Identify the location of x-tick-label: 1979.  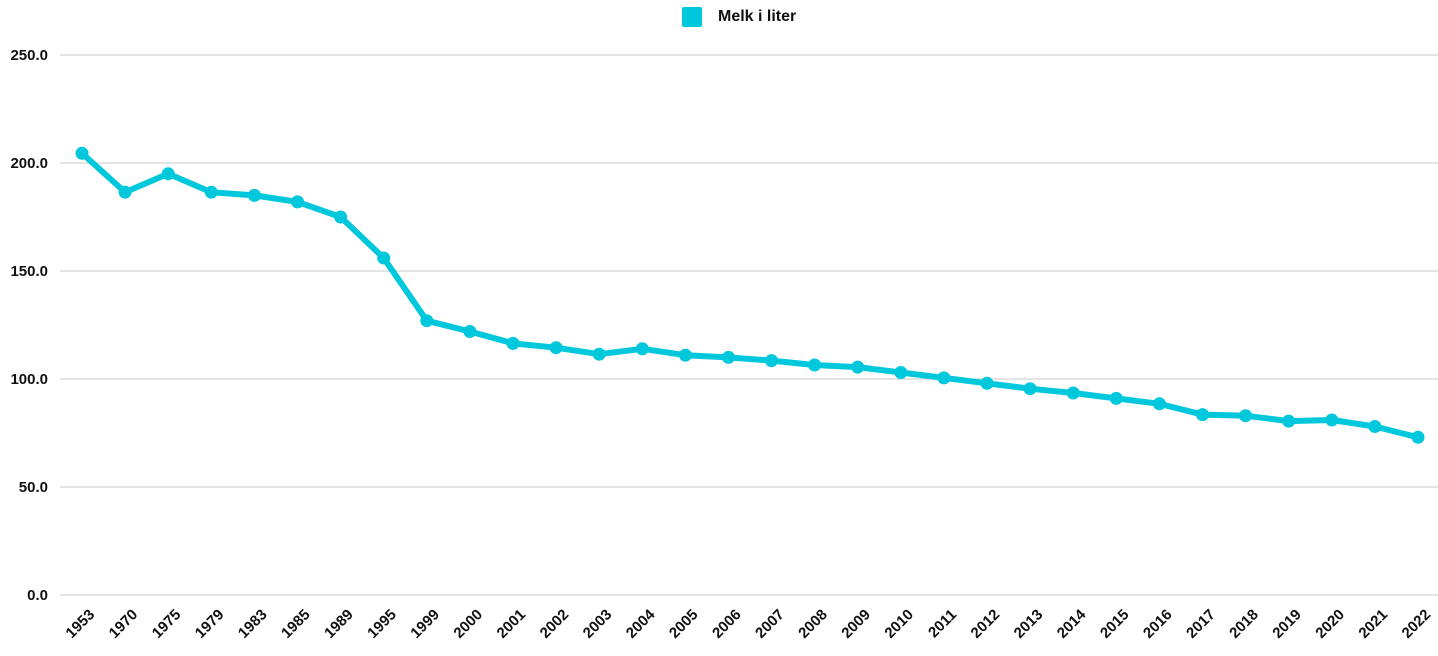
(210, 624).